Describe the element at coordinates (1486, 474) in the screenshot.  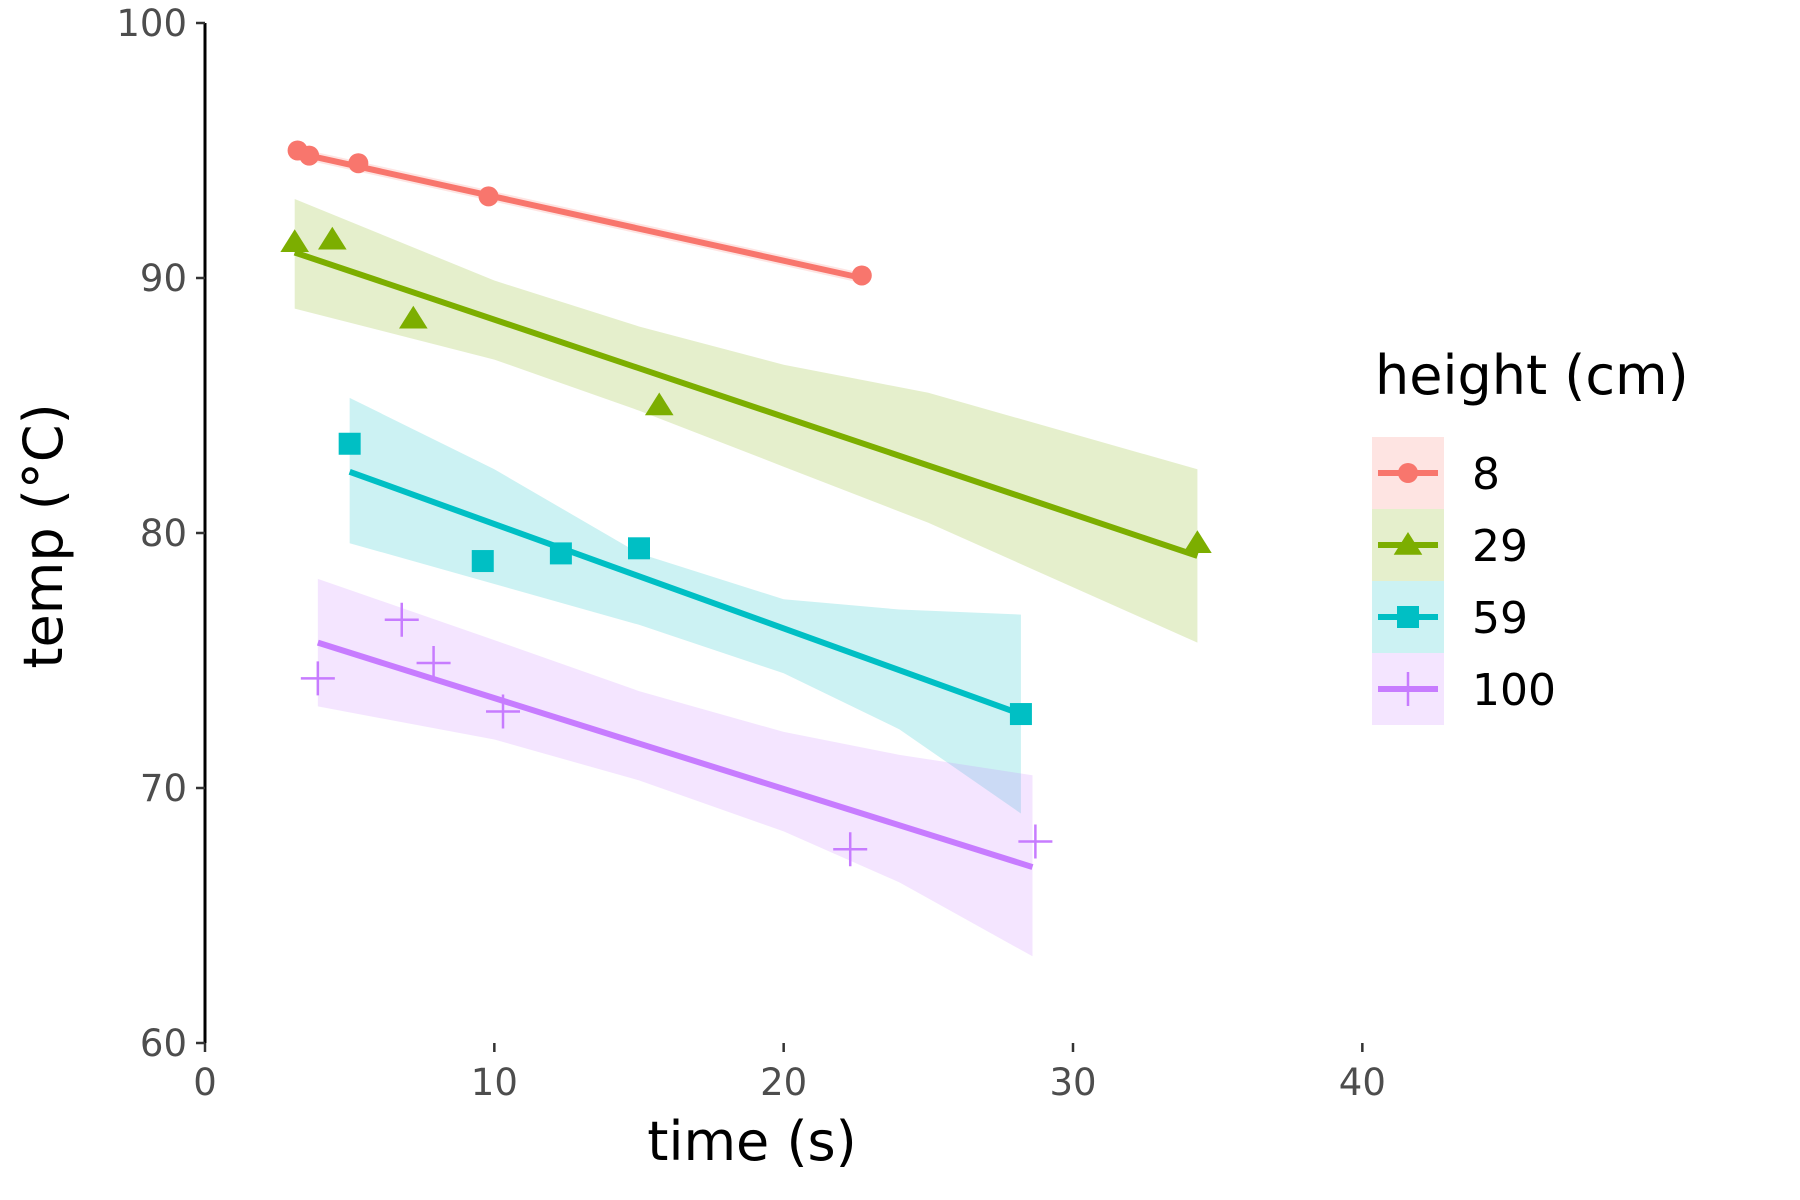
I see `legend-label-8: 8` at that location.